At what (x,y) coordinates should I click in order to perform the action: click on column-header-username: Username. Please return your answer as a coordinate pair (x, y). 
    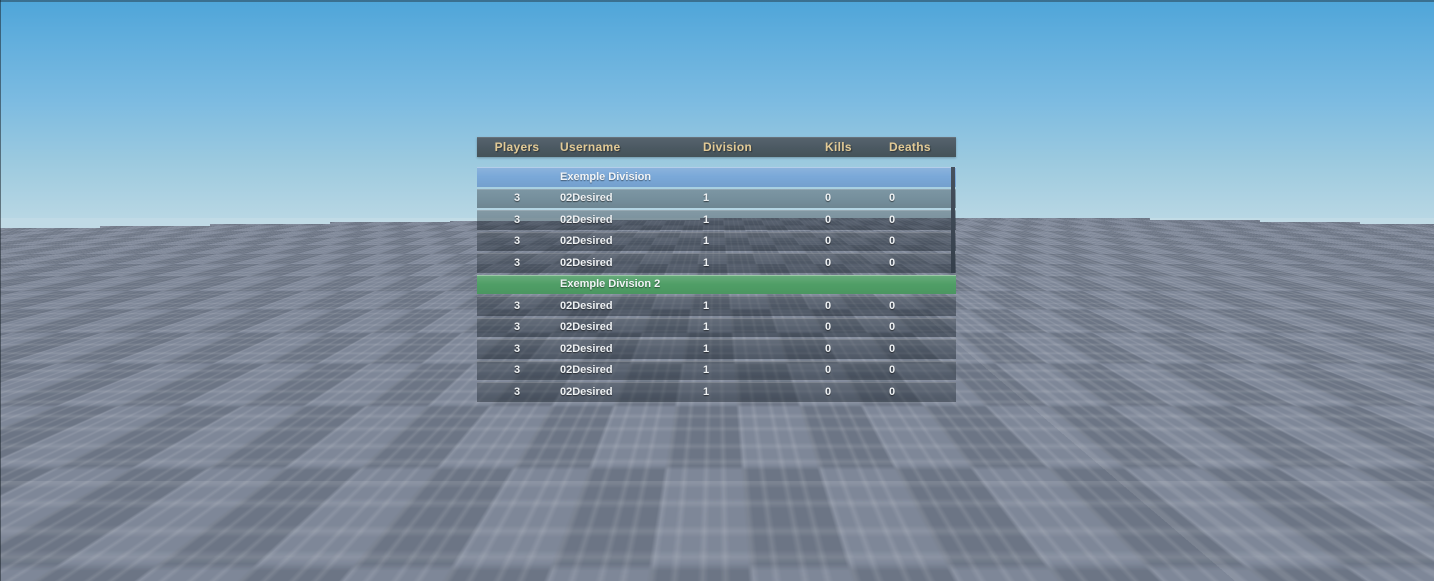
    Looking at the image, I should click on (590, 147).